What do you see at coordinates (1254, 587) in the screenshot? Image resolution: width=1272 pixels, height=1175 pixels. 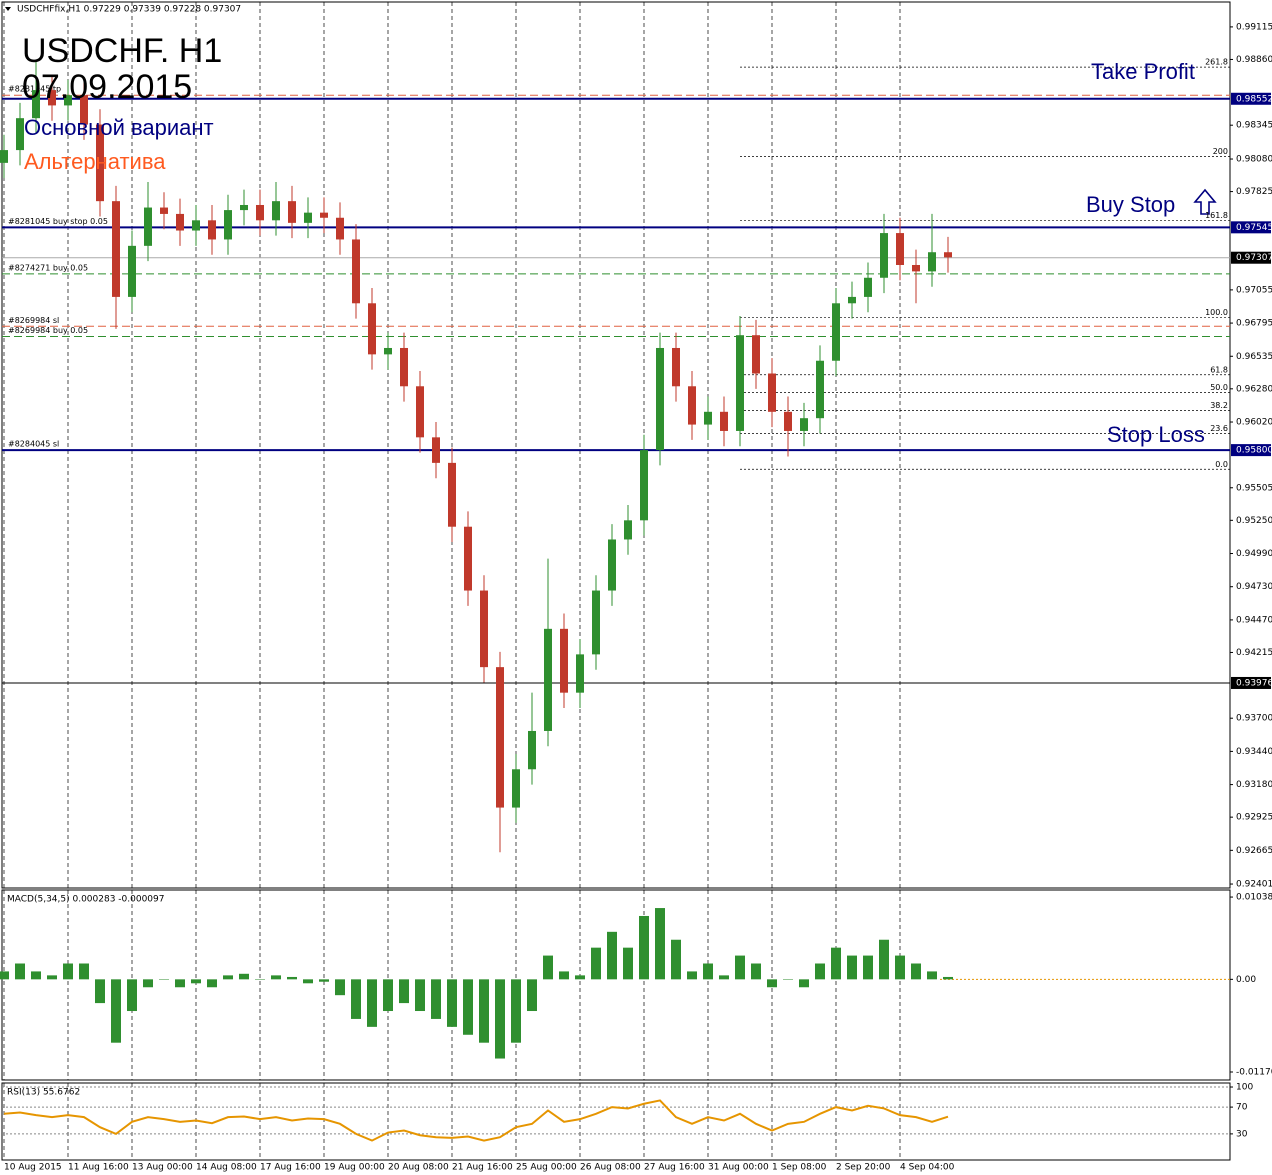 I see `y-tick-label: 0.94730` at bounding box center [1254, 587].